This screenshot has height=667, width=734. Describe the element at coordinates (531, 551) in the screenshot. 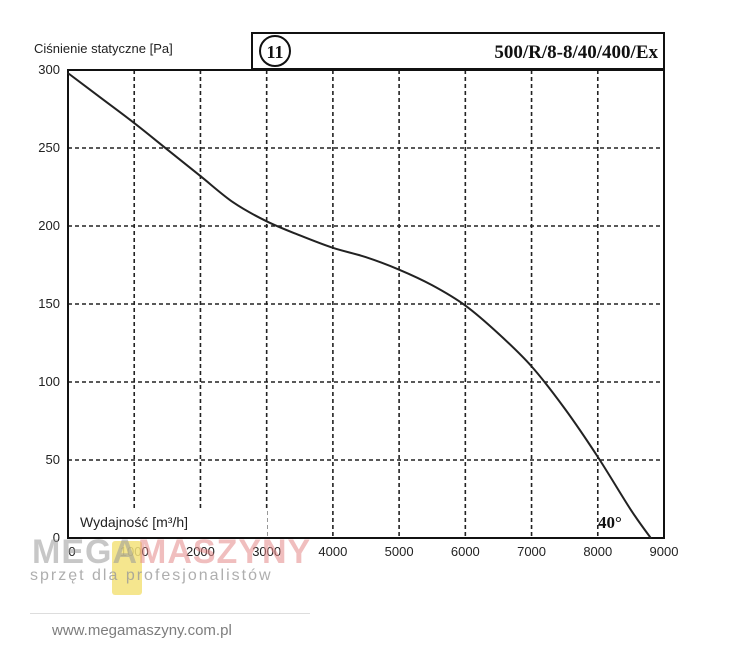

I see `x-tick-label: 7000` at that location.